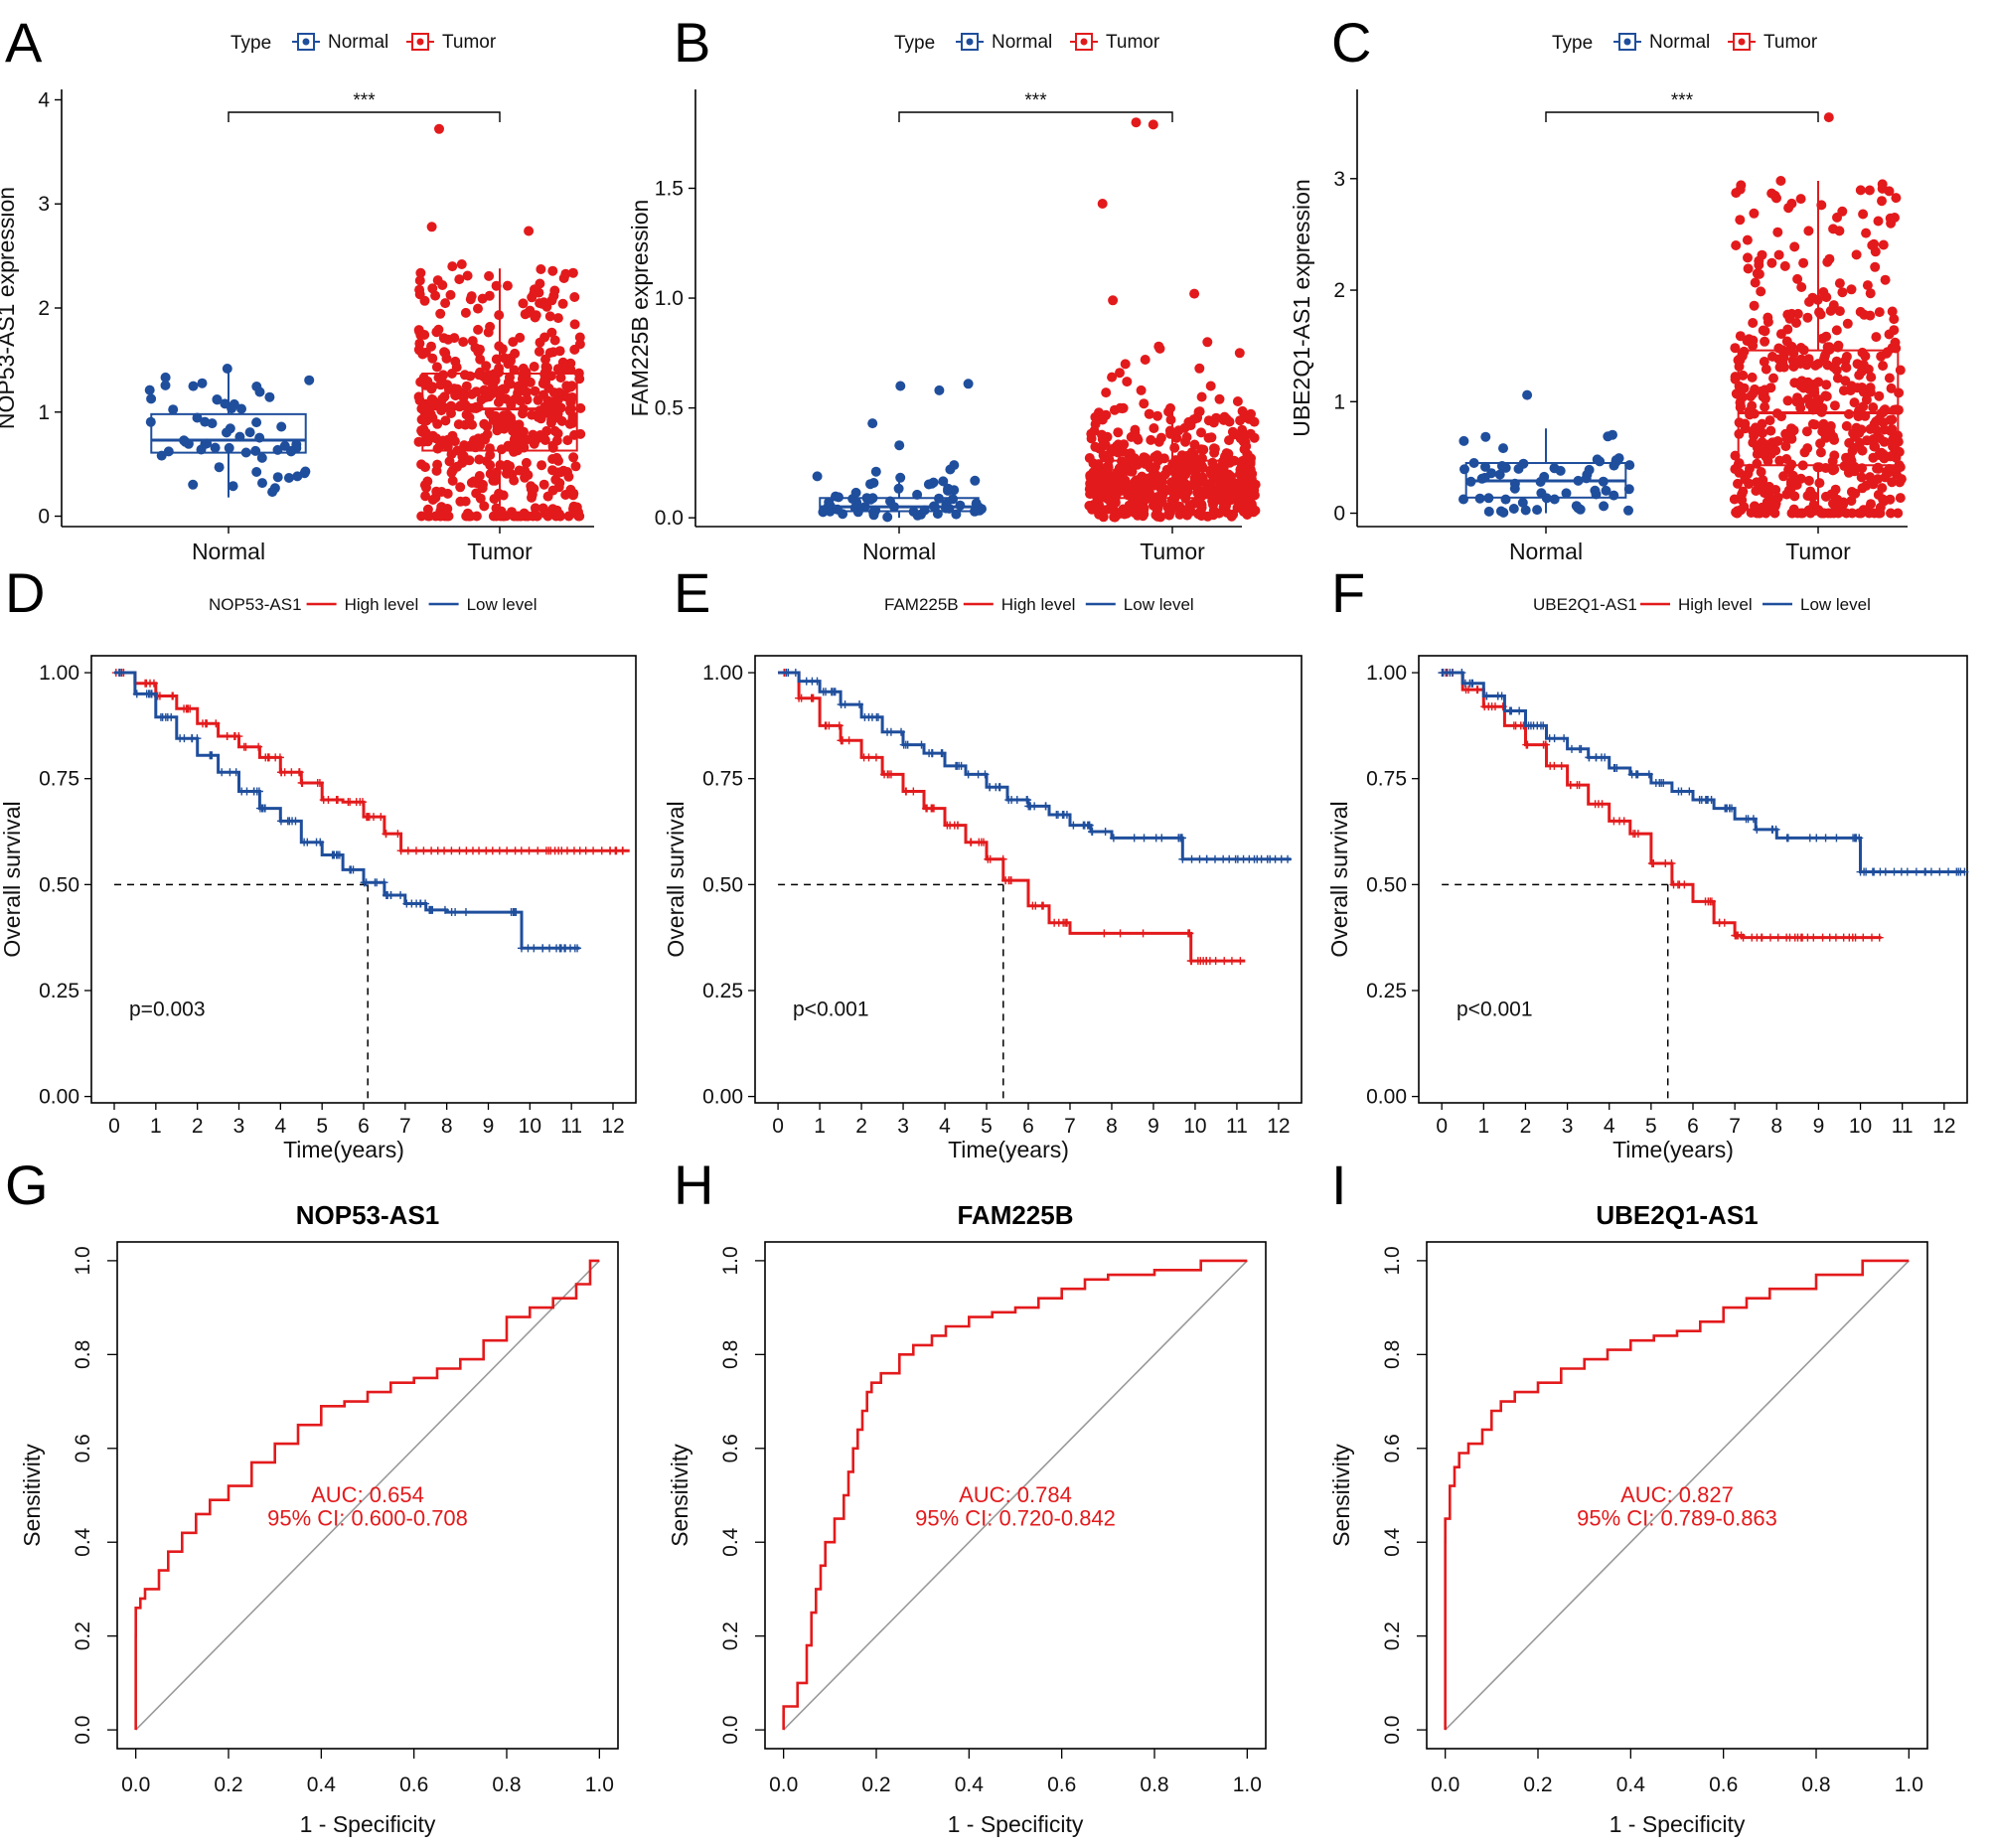 The height and width of the screenshot is (1848, 1994). I want to click on x-tick-label: 12, so click(612, 1126).